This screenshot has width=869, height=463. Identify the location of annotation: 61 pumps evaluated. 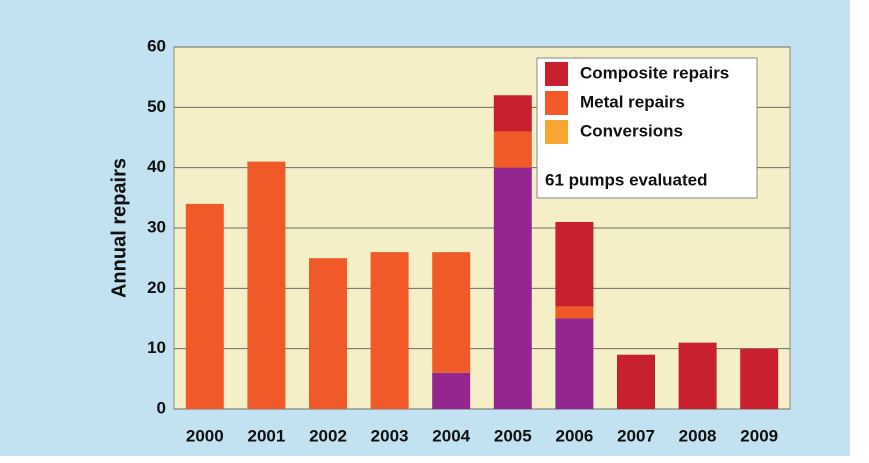
(626, 179).